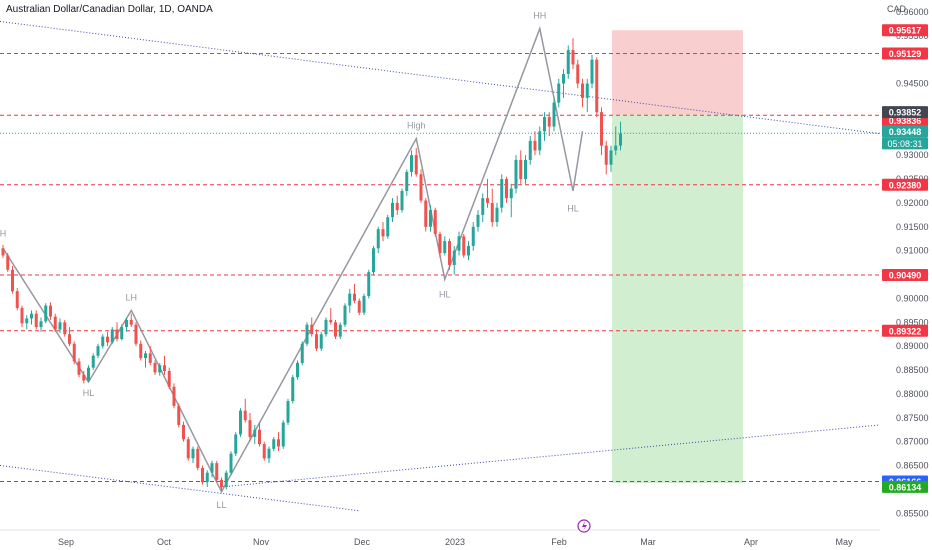 This screenshot has height=550, width=932. I want to click on y-tick-label: 0.91000, so click(912, 251).